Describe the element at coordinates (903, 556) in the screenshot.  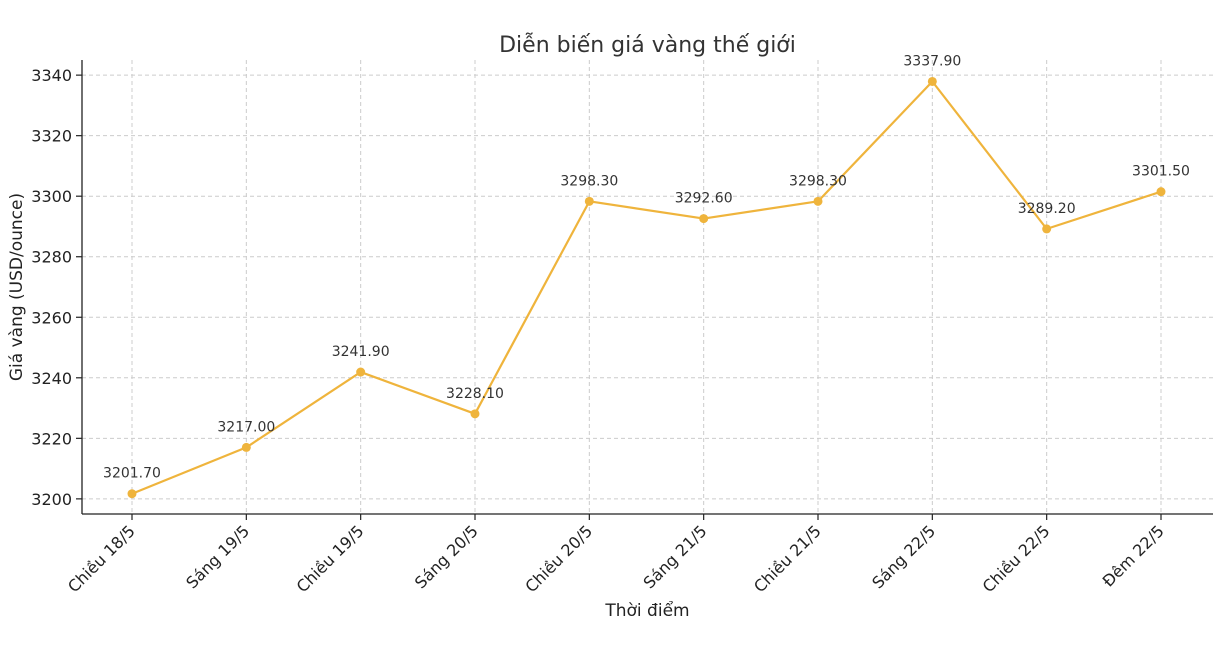
I see `x-tick-label: Sáng 22/5` at that location.